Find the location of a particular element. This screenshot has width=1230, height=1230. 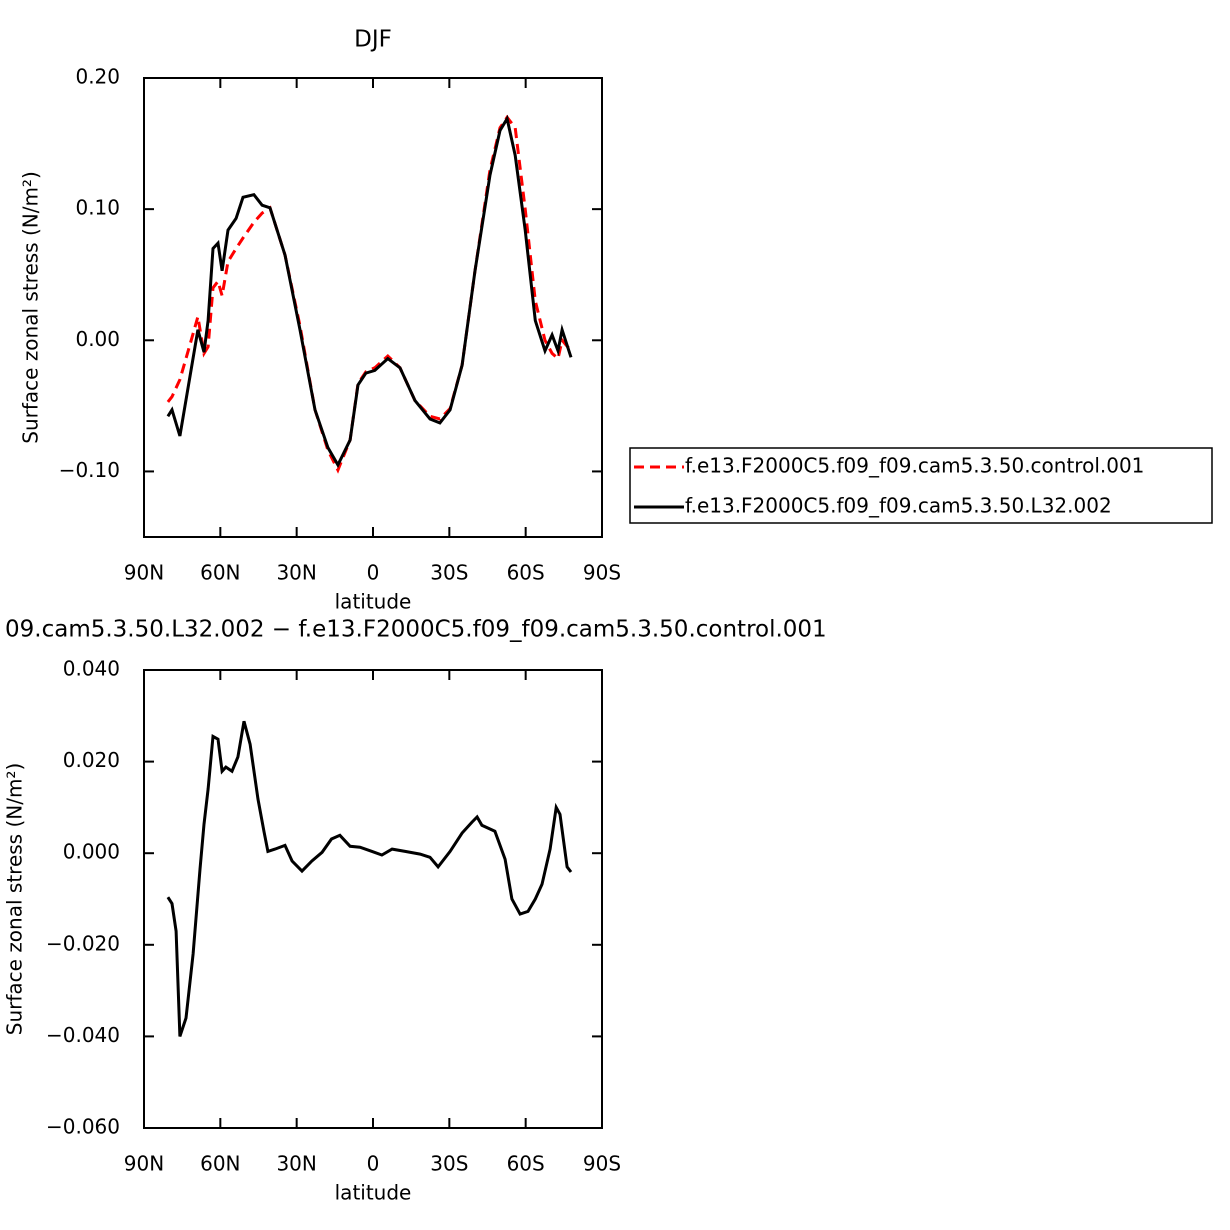

legend-label: f.e13.F2000C5.f09_f09.cam5.3.50.L32.002 is located at coordinates (898, 506).